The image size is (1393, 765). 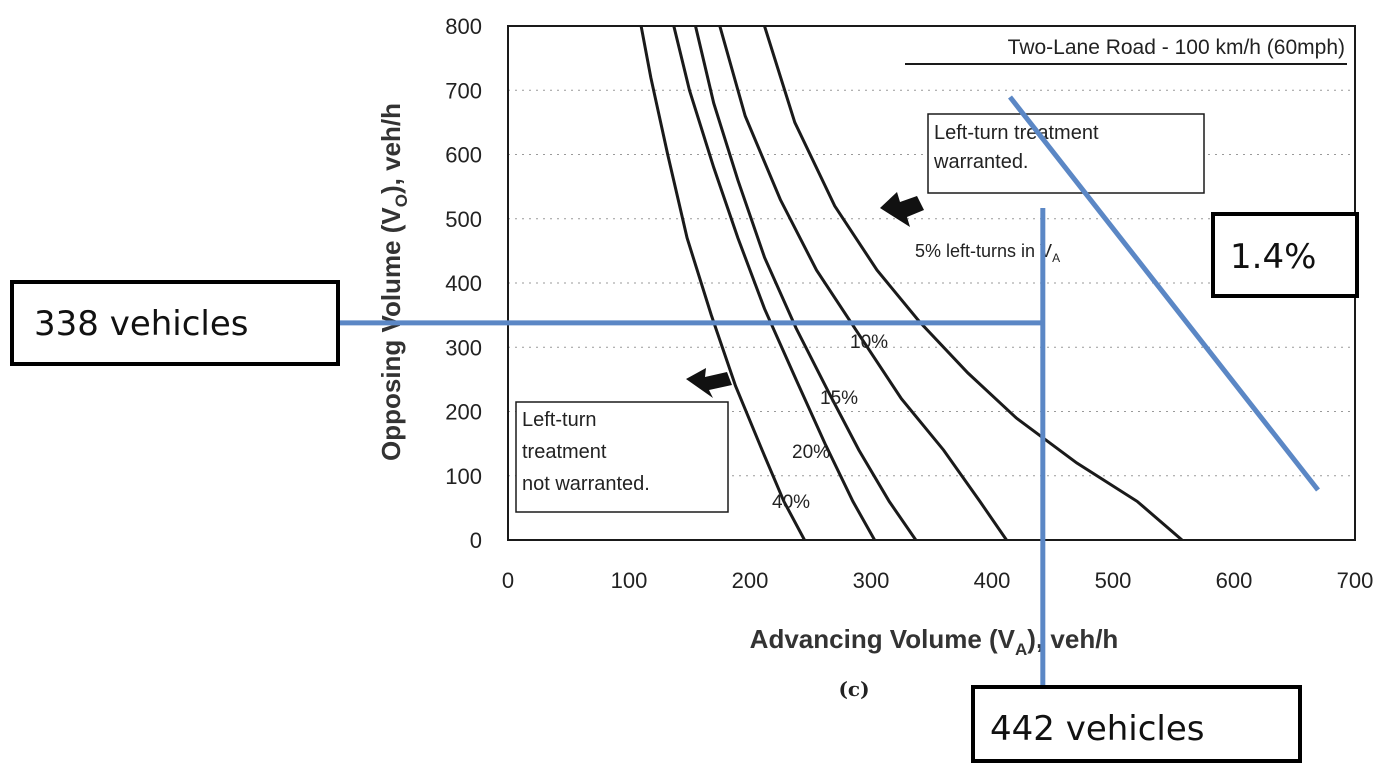 I want to click on curve-20-percent, so click(x=774, y=283).